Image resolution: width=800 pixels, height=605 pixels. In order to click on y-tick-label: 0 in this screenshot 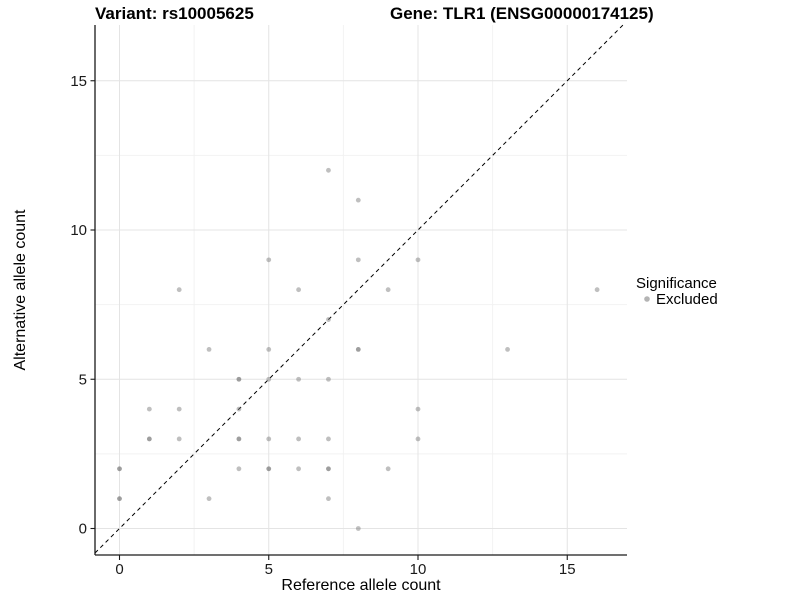, I will do `click(83, 529)`.